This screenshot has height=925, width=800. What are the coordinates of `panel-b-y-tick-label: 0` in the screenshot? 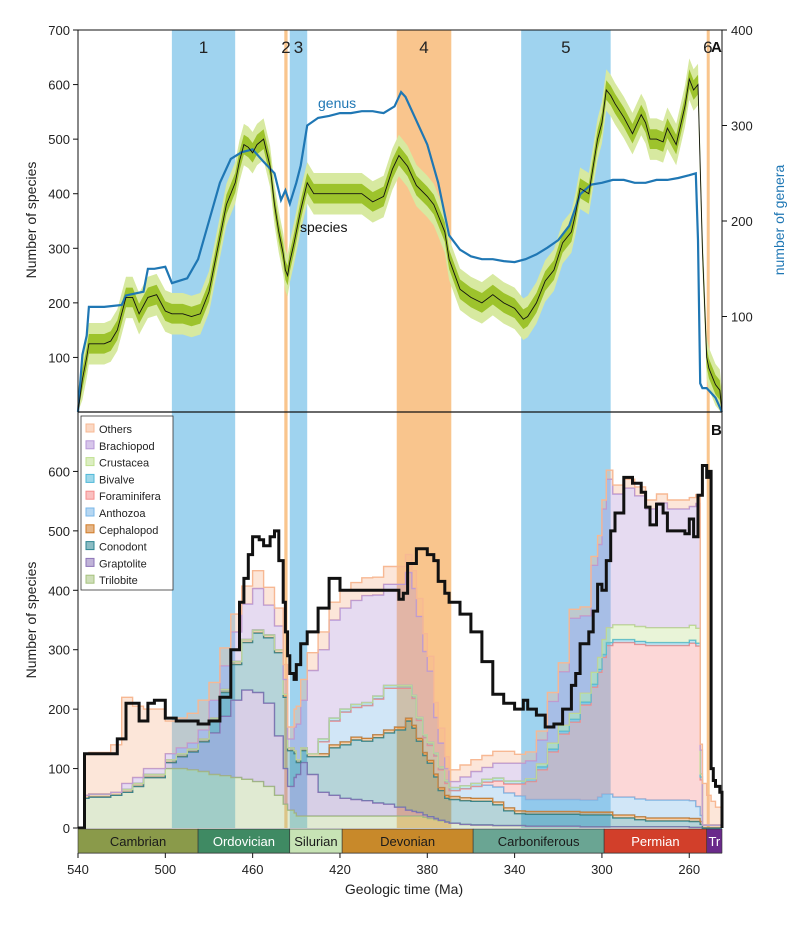 It's located at (66, 828).